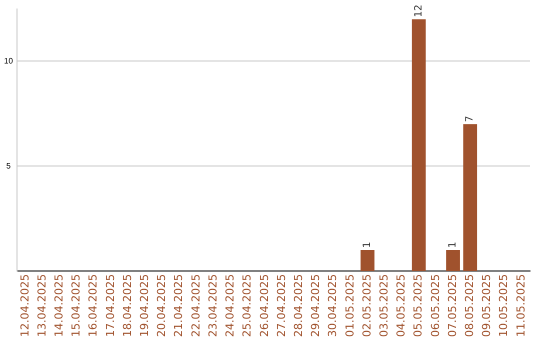 This screenshot has width=540, height=340. I want to click on x-tick-label: 21.04.2025, so click(179, 306).